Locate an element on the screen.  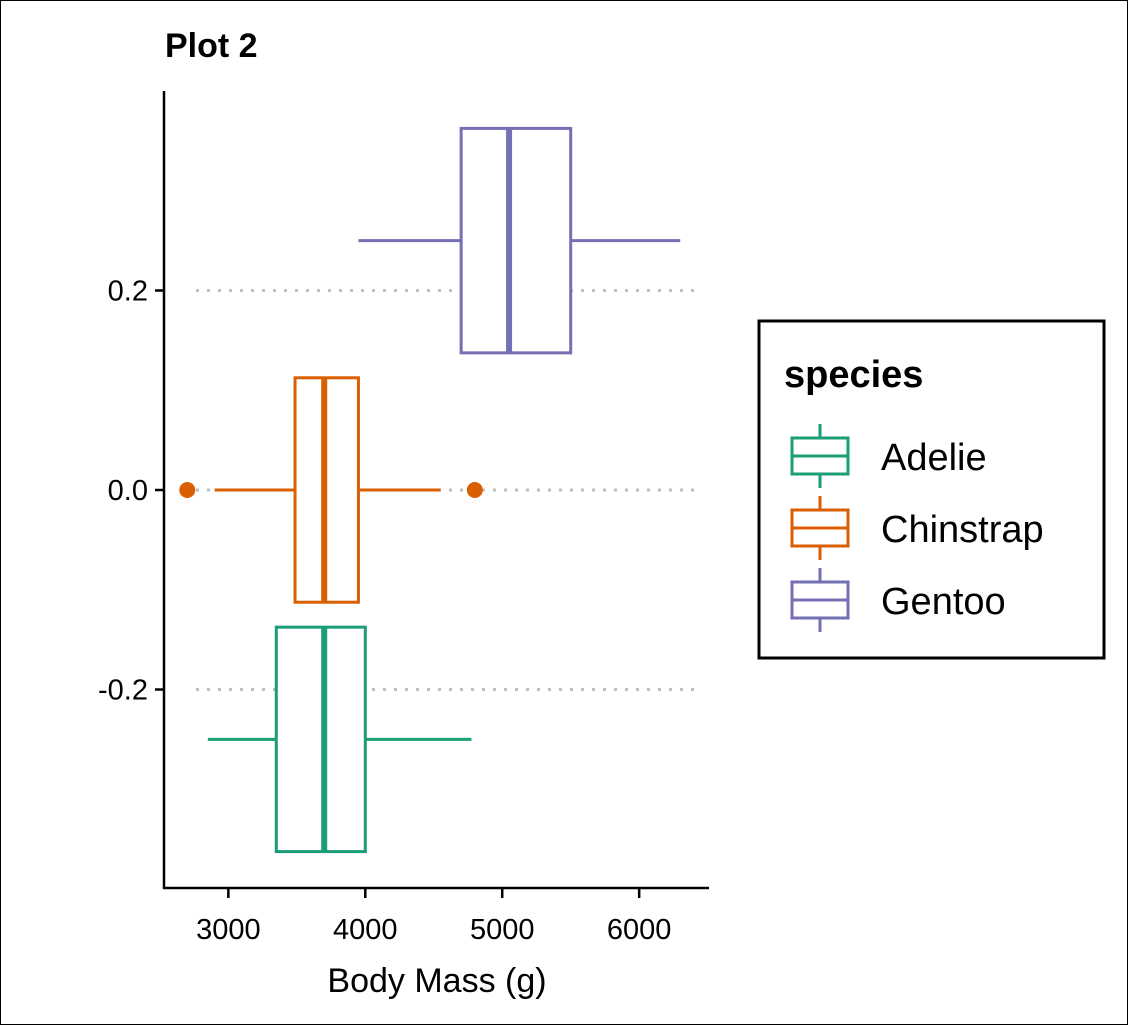
x-tick-label-0: 3000 is located at coordinates (228, 930).